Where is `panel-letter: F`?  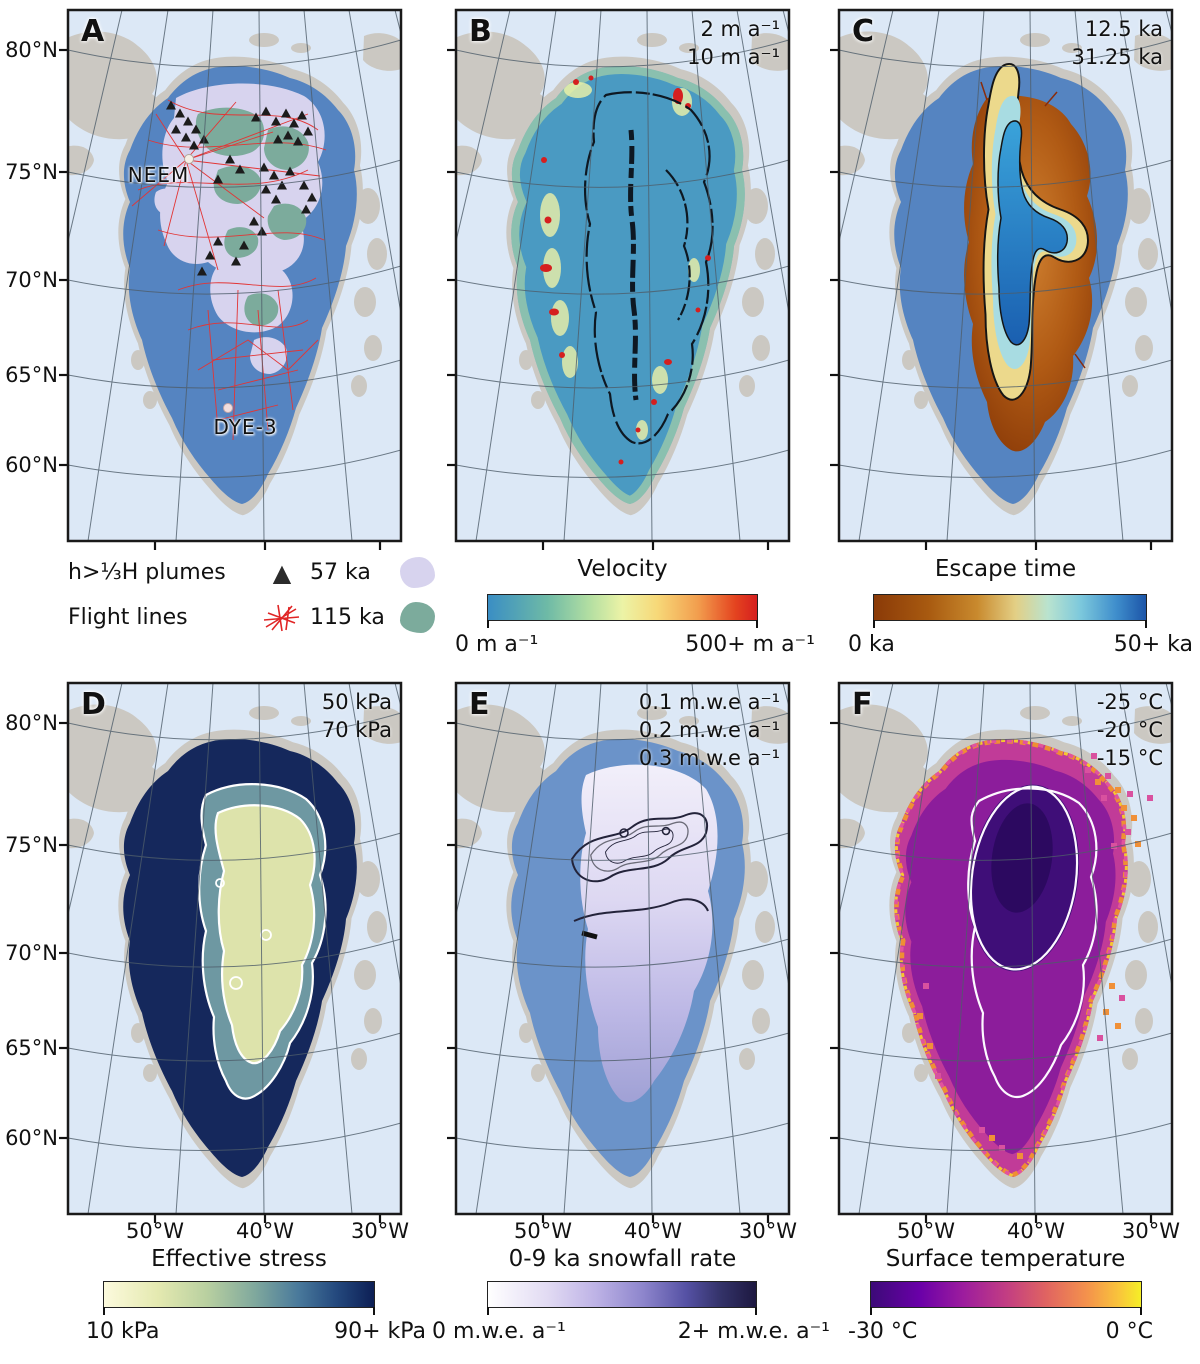
panel-letter: F is located at coordinates (862, 704).